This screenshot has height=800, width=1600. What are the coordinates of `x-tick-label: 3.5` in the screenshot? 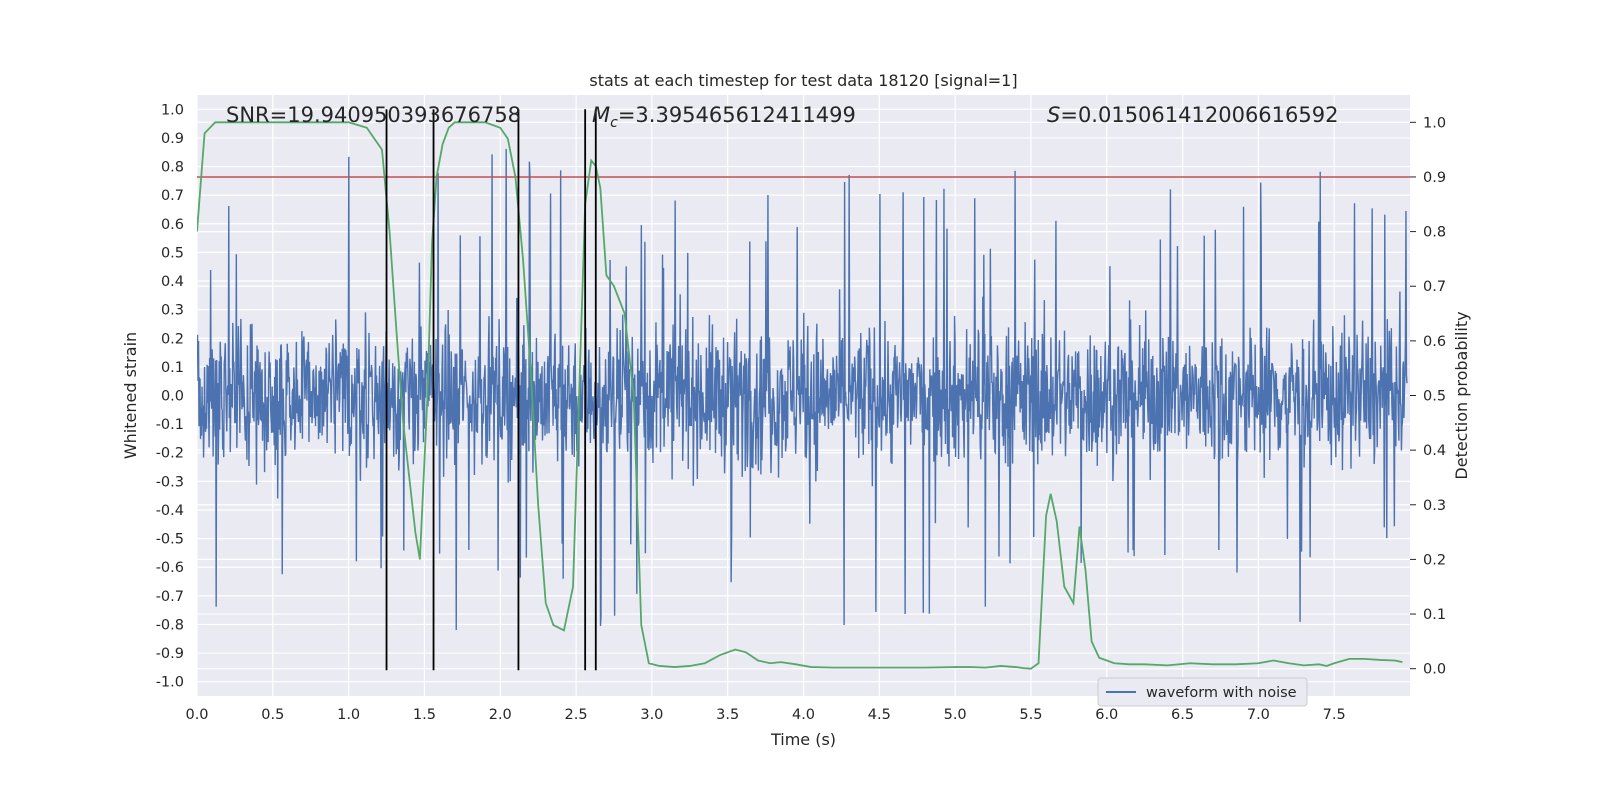 It's located at (727, 715).